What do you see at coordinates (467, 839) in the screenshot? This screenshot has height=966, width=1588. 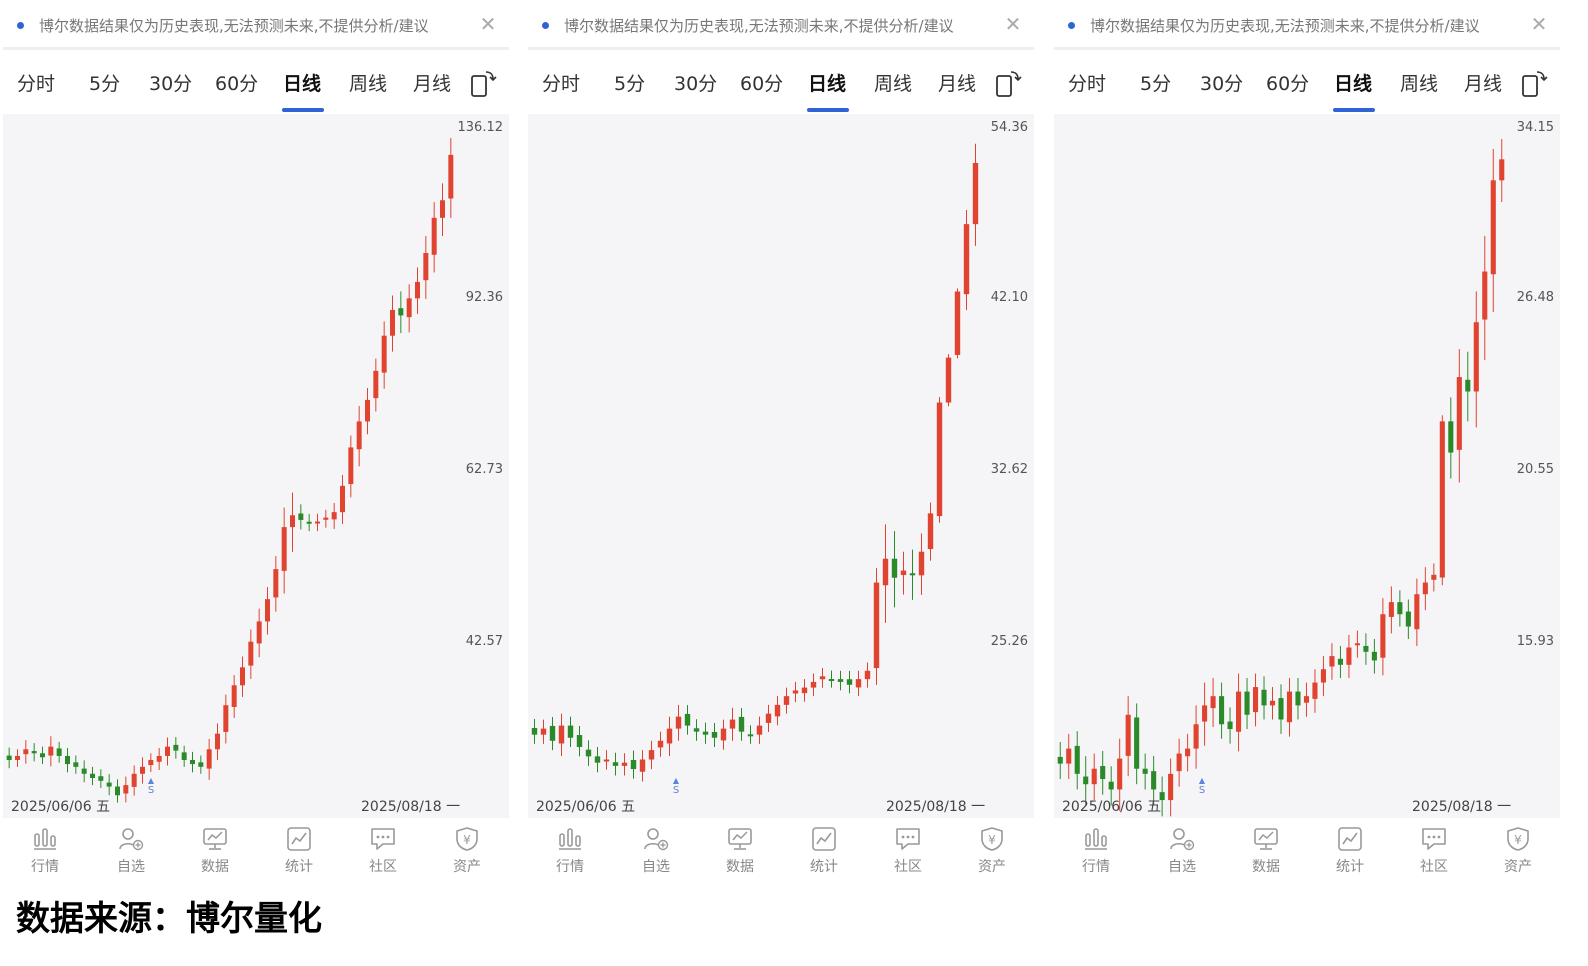 I see `assets-yuan-icon: ¥` at bounding box center [467, 839].